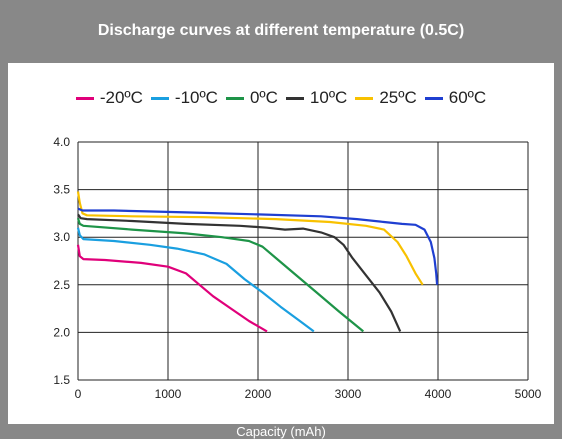  Describe the element at coordinates (258, 394) in the screenshot. I see `x-tick-label: 2000` at that location.